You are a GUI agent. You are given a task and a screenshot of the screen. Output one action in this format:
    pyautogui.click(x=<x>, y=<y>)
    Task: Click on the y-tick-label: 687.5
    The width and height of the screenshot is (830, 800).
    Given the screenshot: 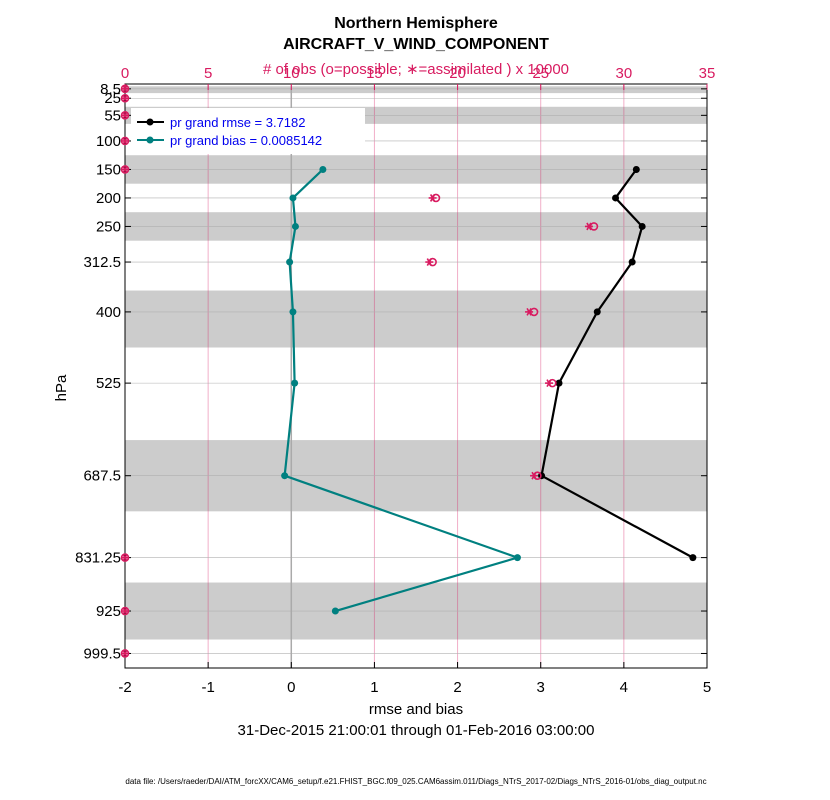 What is the action you would take?
    pyautogui.click(x=102, y=476)
    